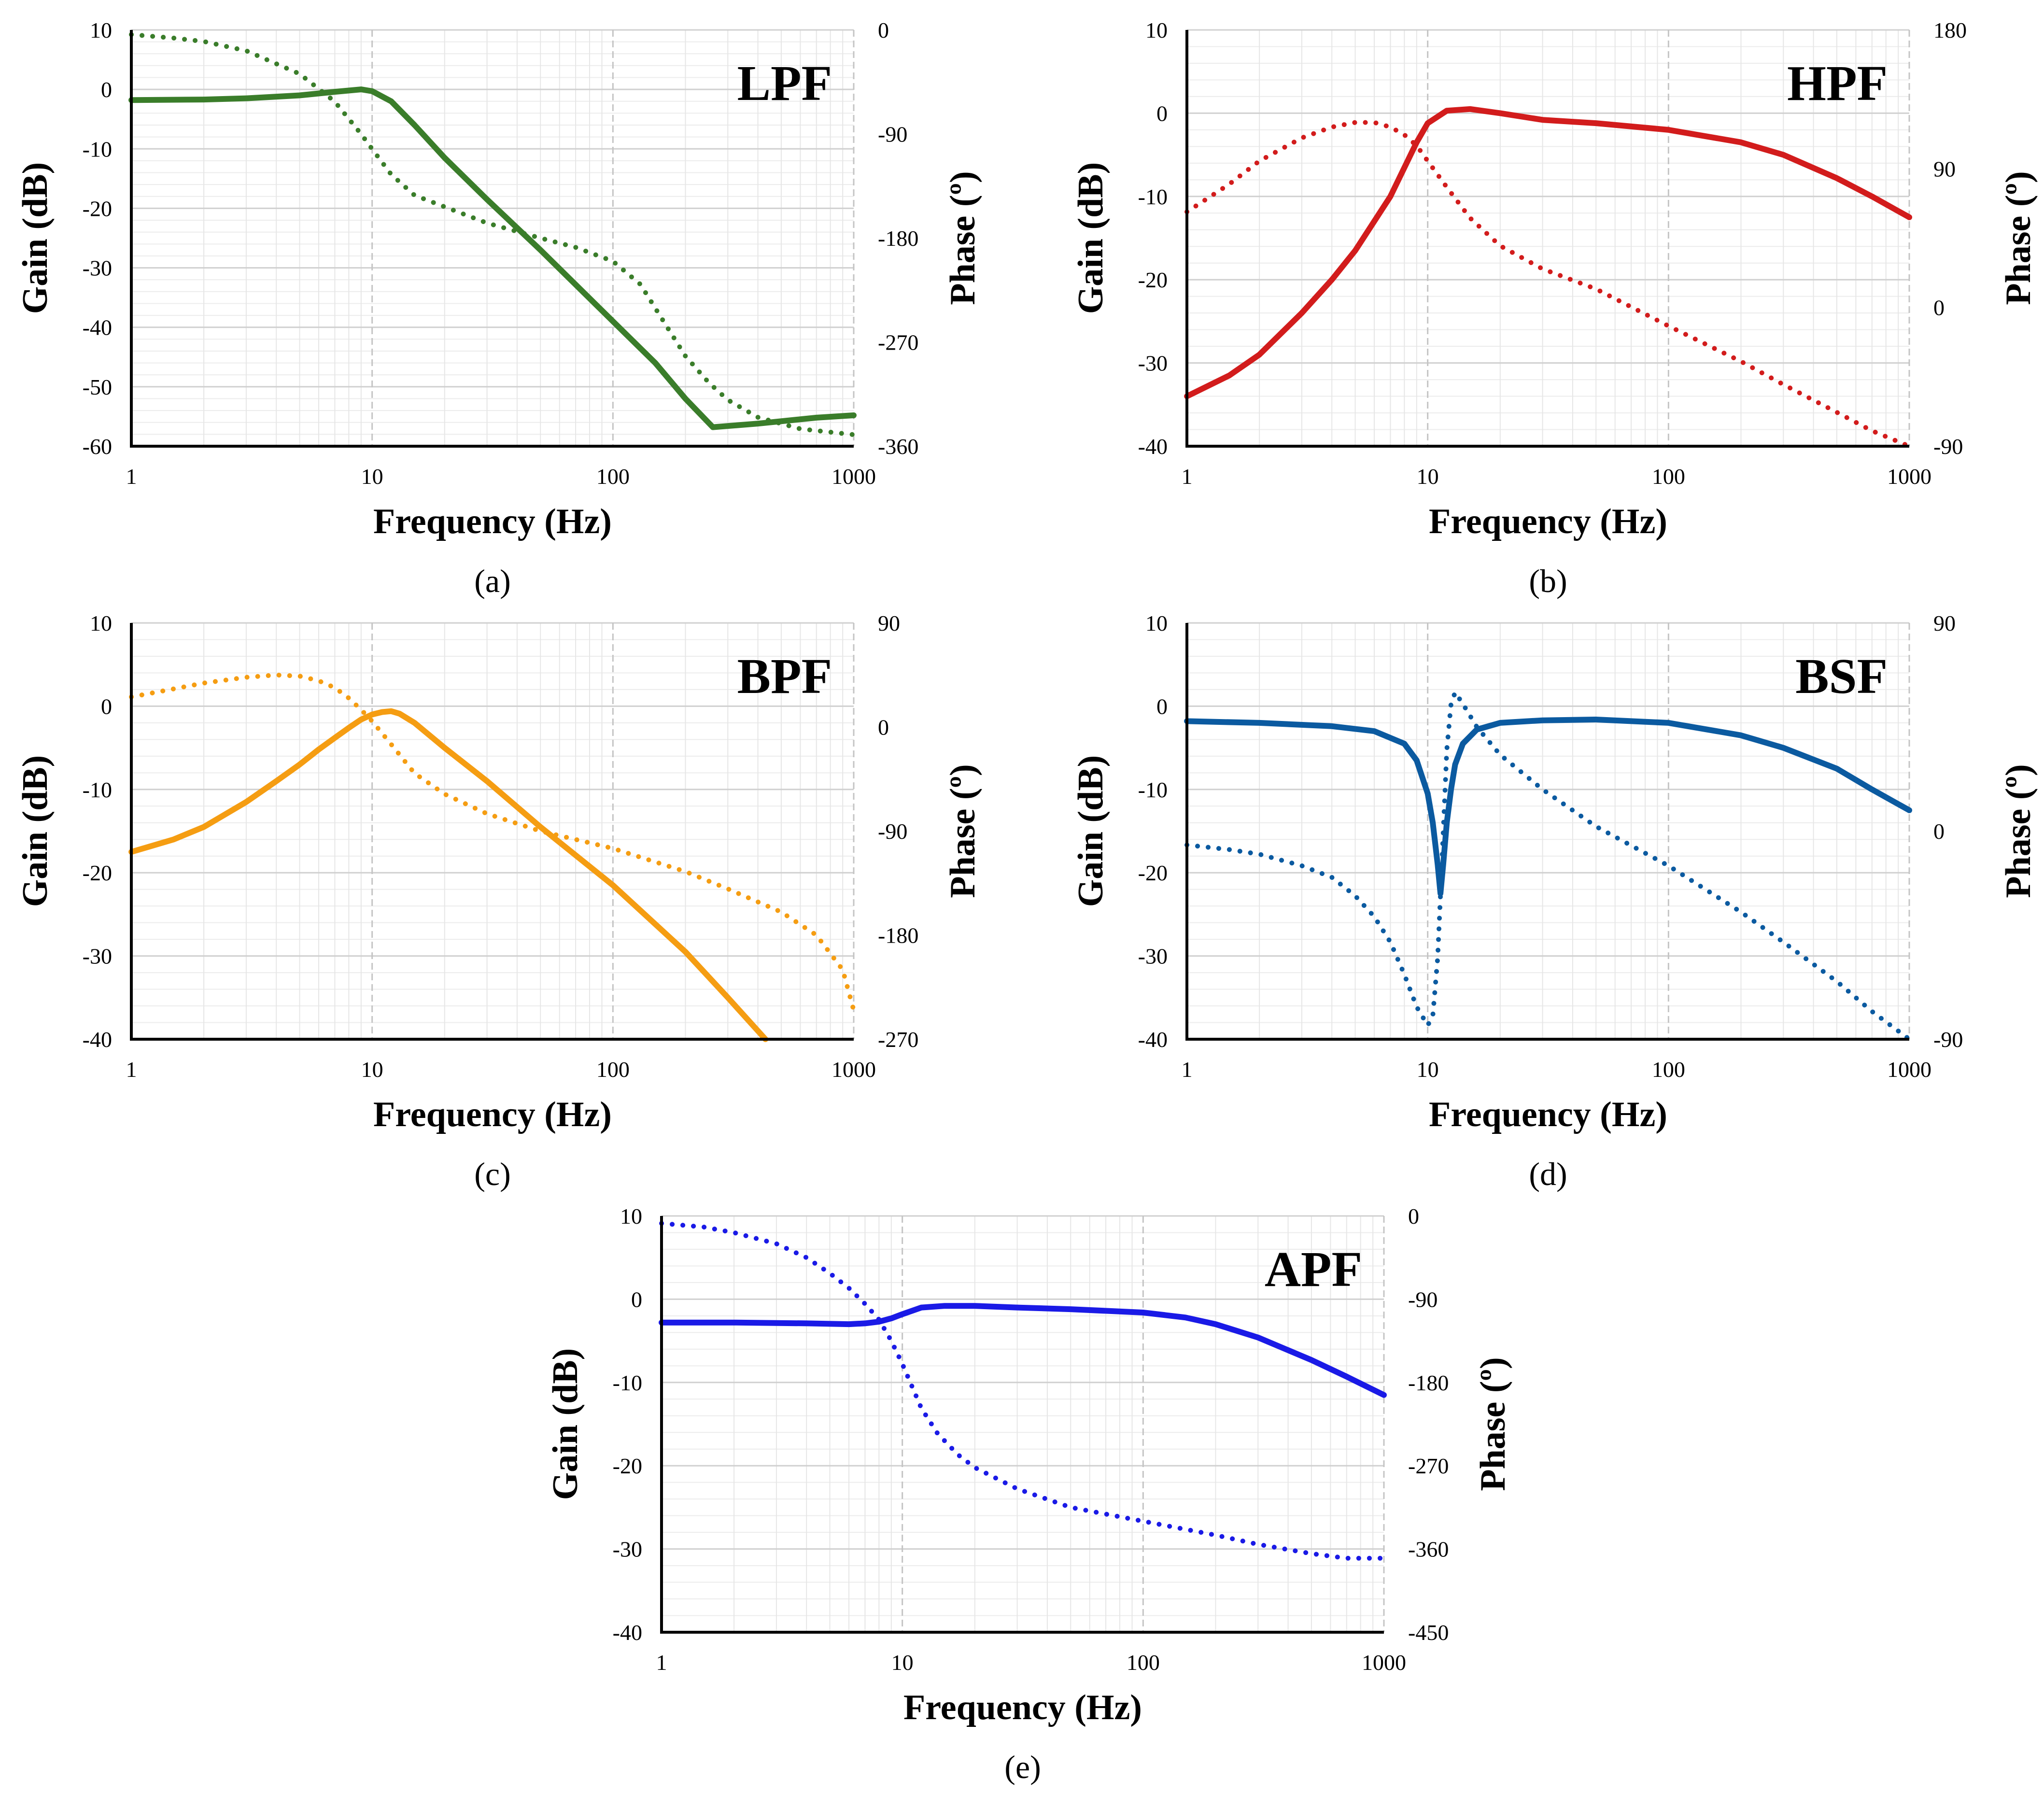 This screenshot has width=2044, height=1794. Describe the element at coordinates (493, 521) in the screenshot. I see `chart-1-xlabel: Frequency (Hz)` at that location.